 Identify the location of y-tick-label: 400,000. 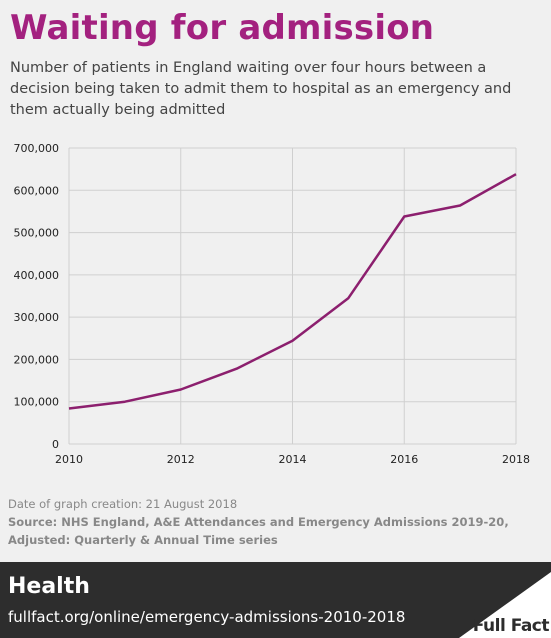
(37, 275).